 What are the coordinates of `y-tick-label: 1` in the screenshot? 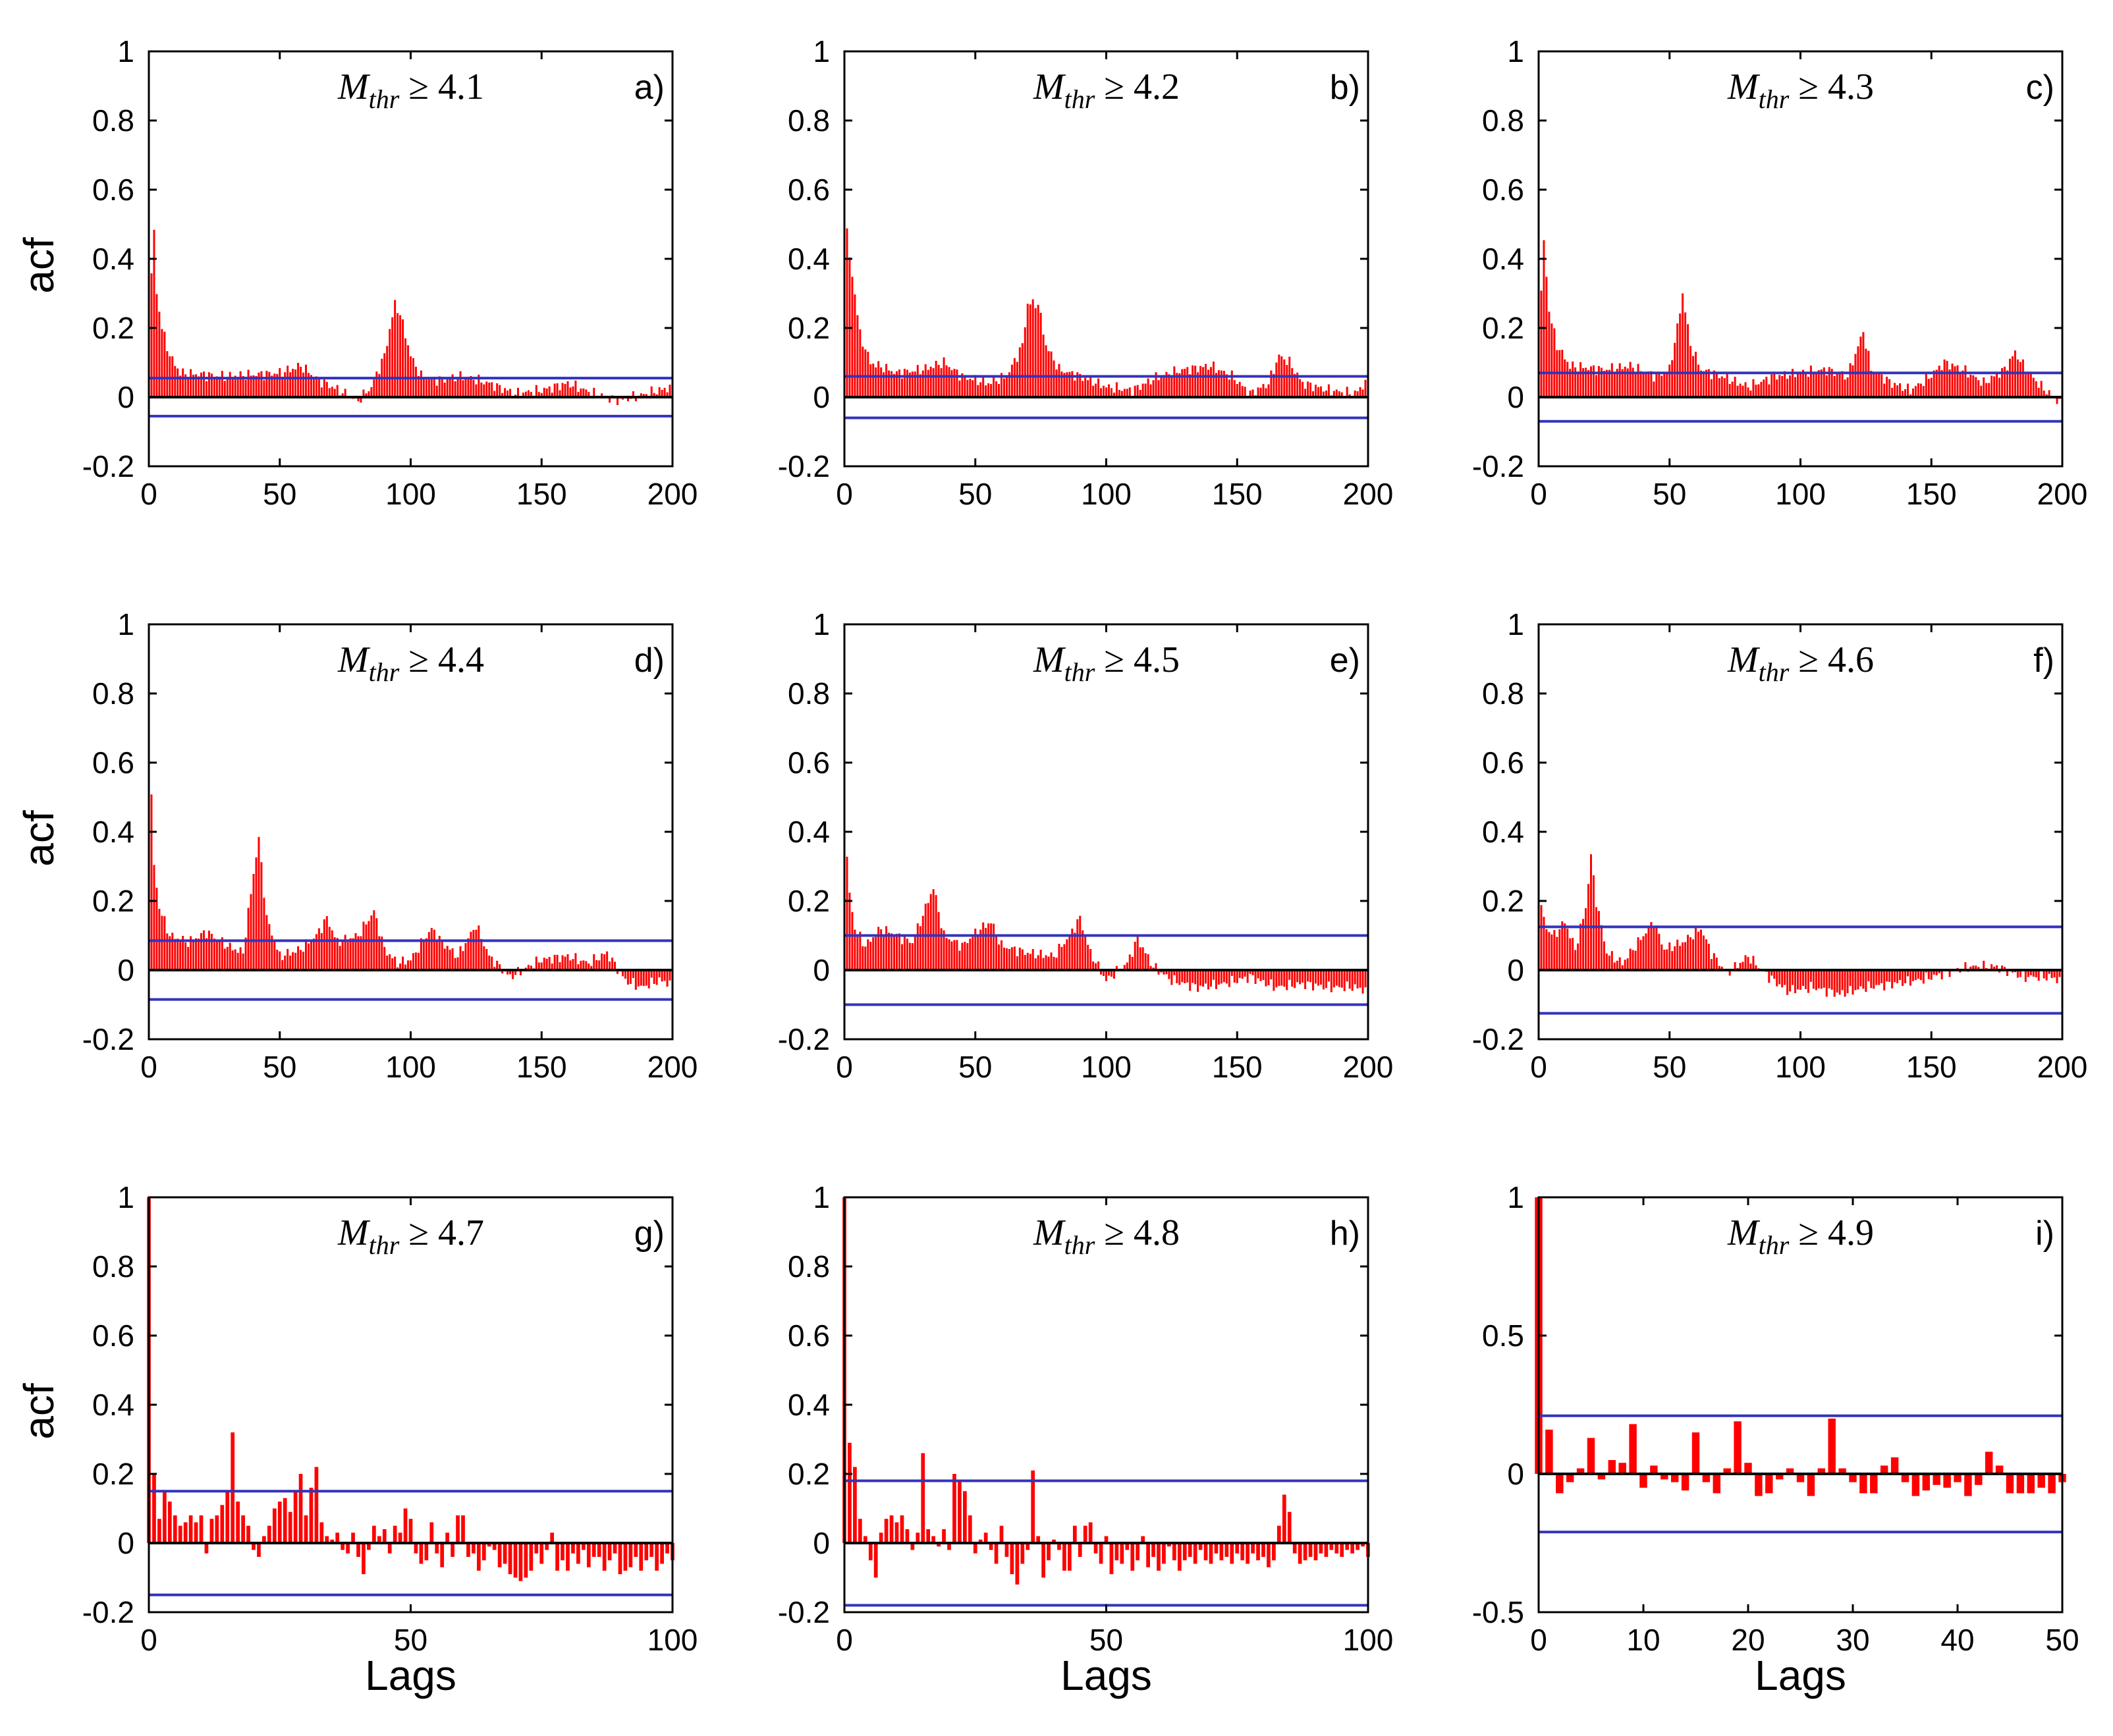 It's located at (821, 1197).